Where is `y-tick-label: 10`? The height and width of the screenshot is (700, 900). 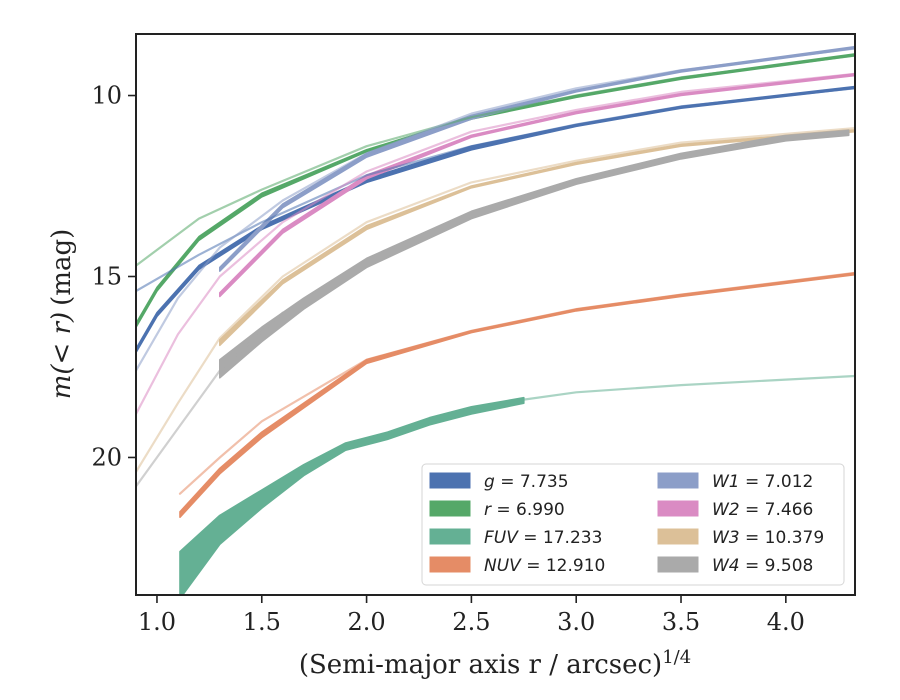 y-tick-label: 10 is located at coordinates (106, 96).